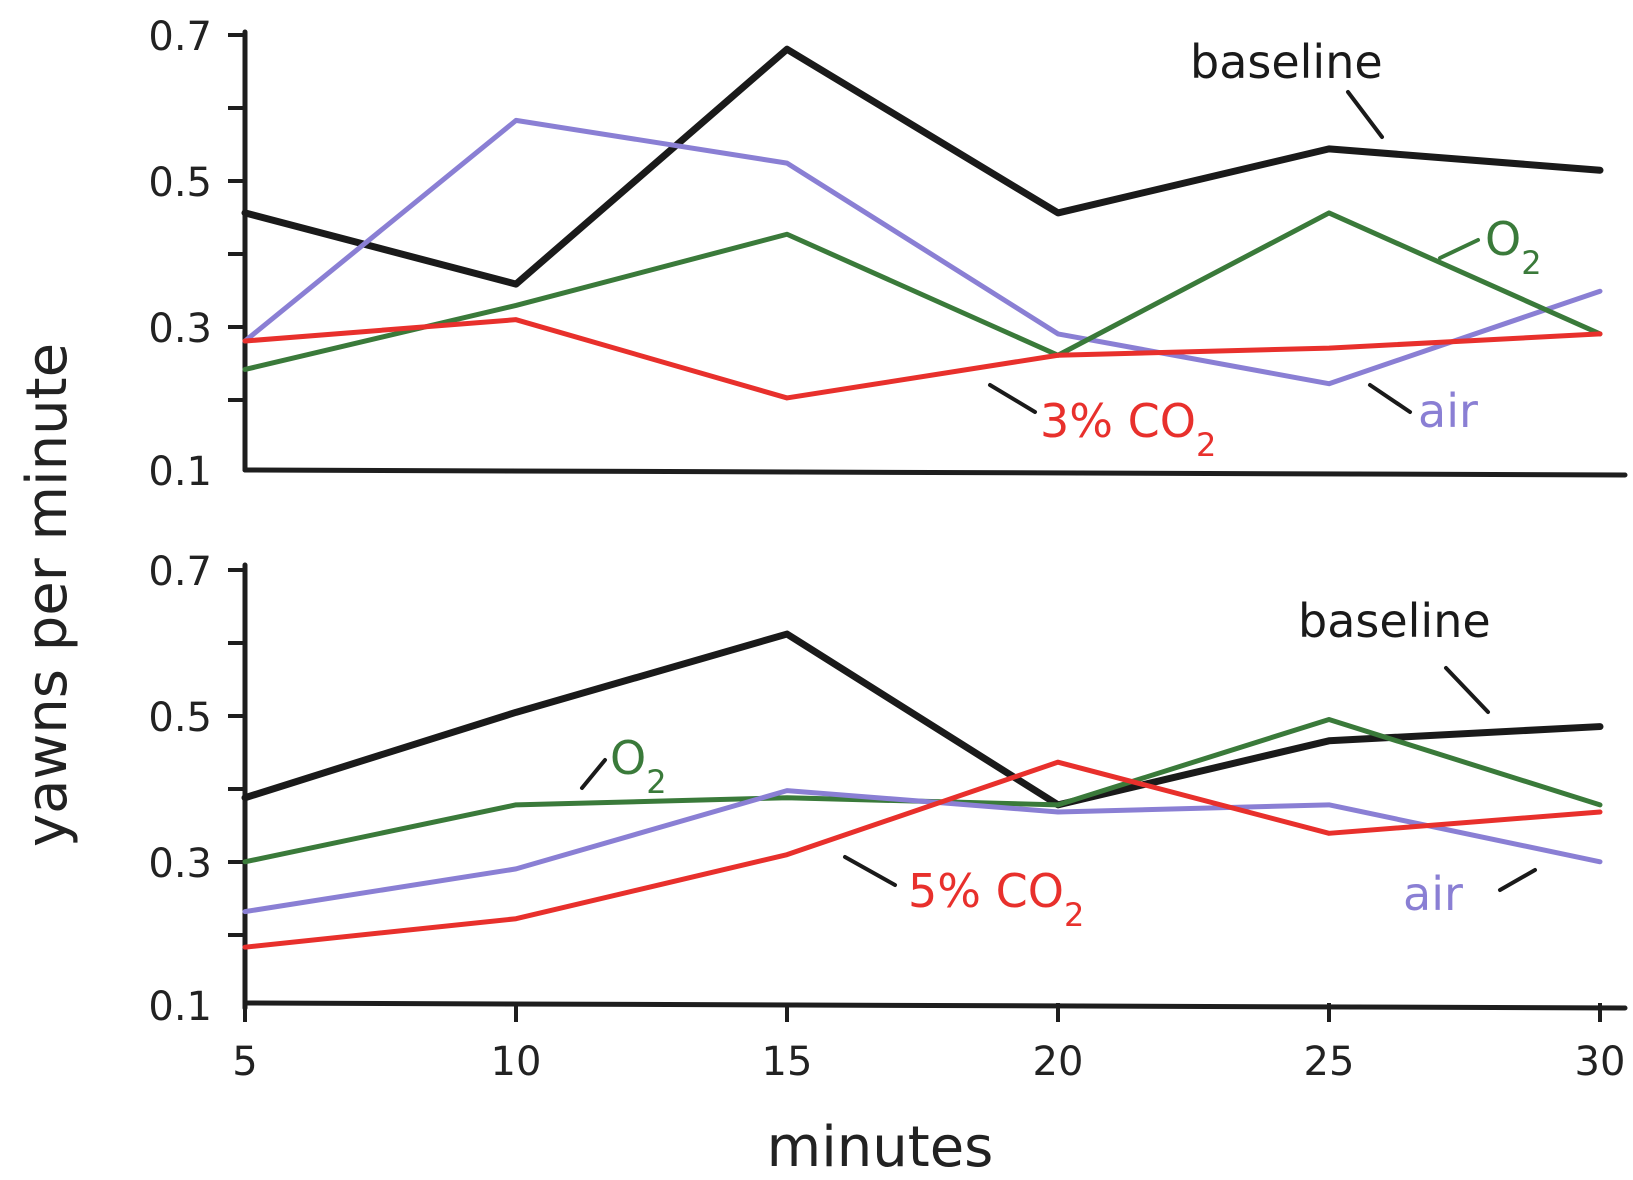 This screenshot has height=1180, width=1633. Describe the element at coordinates (180, 37) in the screenshot. I see `top-y-tick-label: 0.7` at that location.